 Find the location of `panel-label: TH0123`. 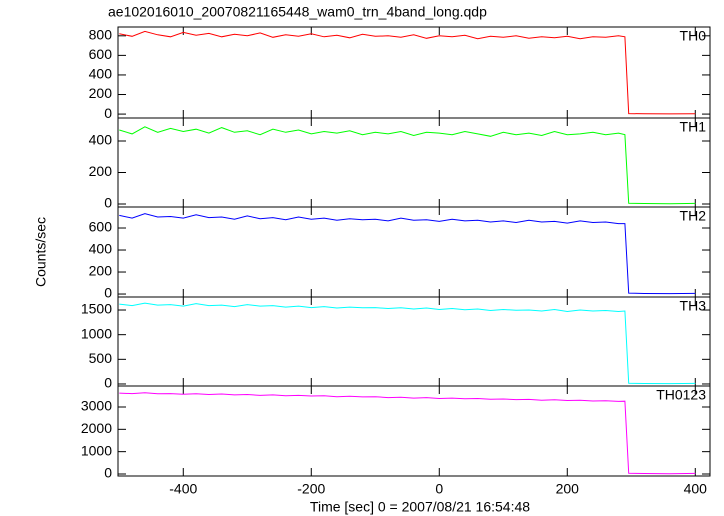

panel-label: TH0123 is located at coordinates (681, 395).